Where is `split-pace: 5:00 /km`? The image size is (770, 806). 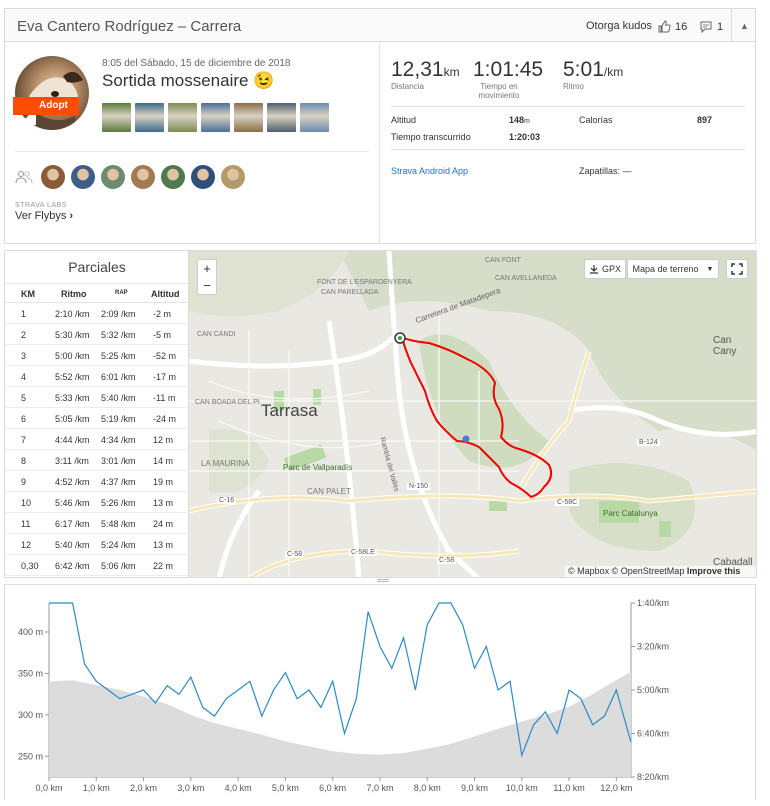
split-pace: 5:00 /km is located at coordinates (72, 356).